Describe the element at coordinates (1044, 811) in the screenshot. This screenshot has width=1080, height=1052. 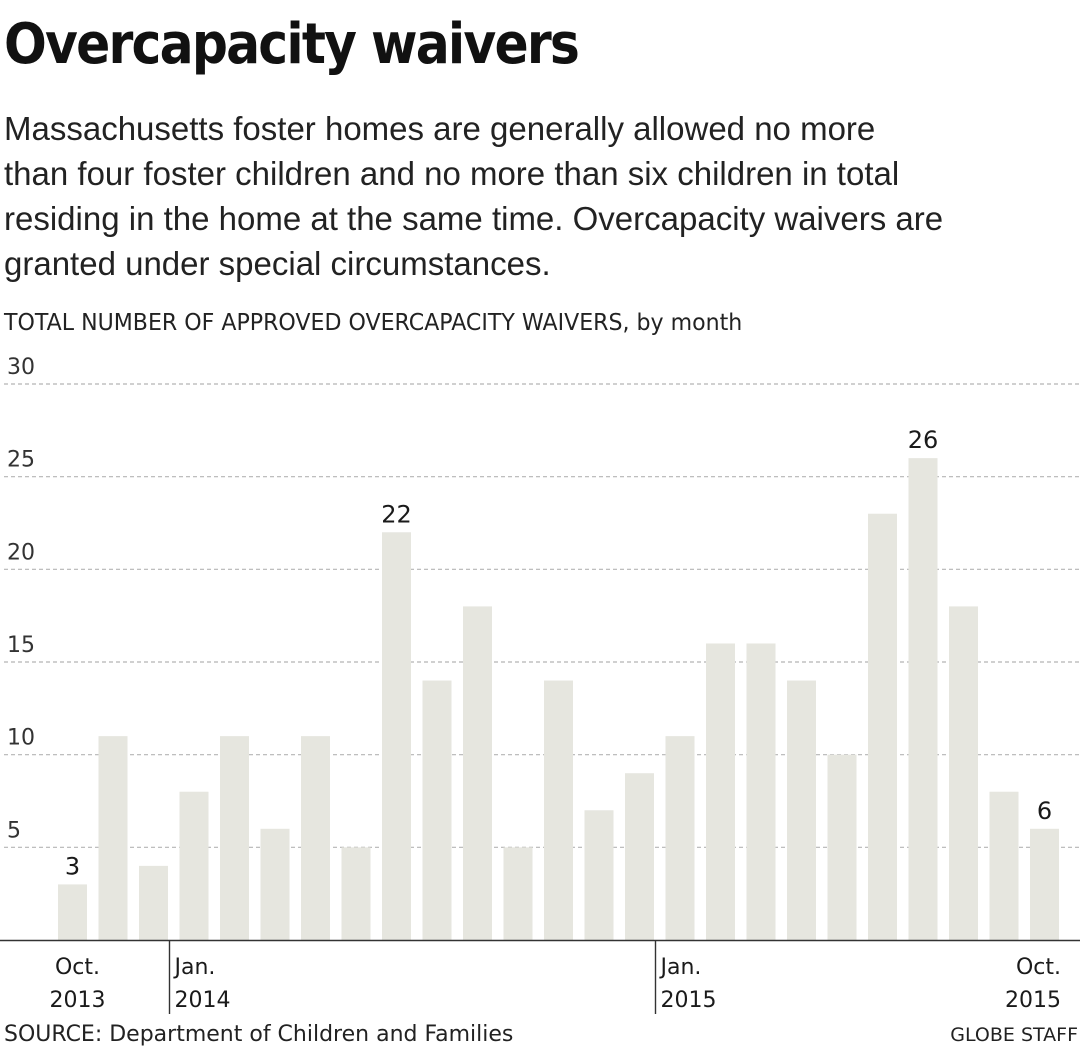
I see `data-label: 6` at that location.